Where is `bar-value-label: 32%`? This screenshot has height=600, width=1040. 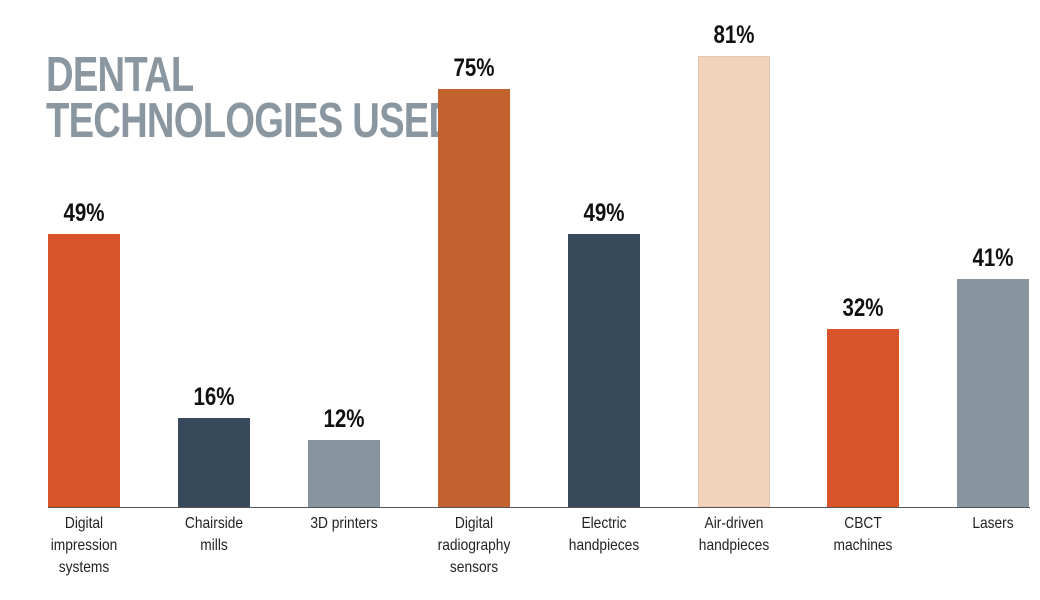 bar-value-label: 32% is located at coordinates (863, 308).